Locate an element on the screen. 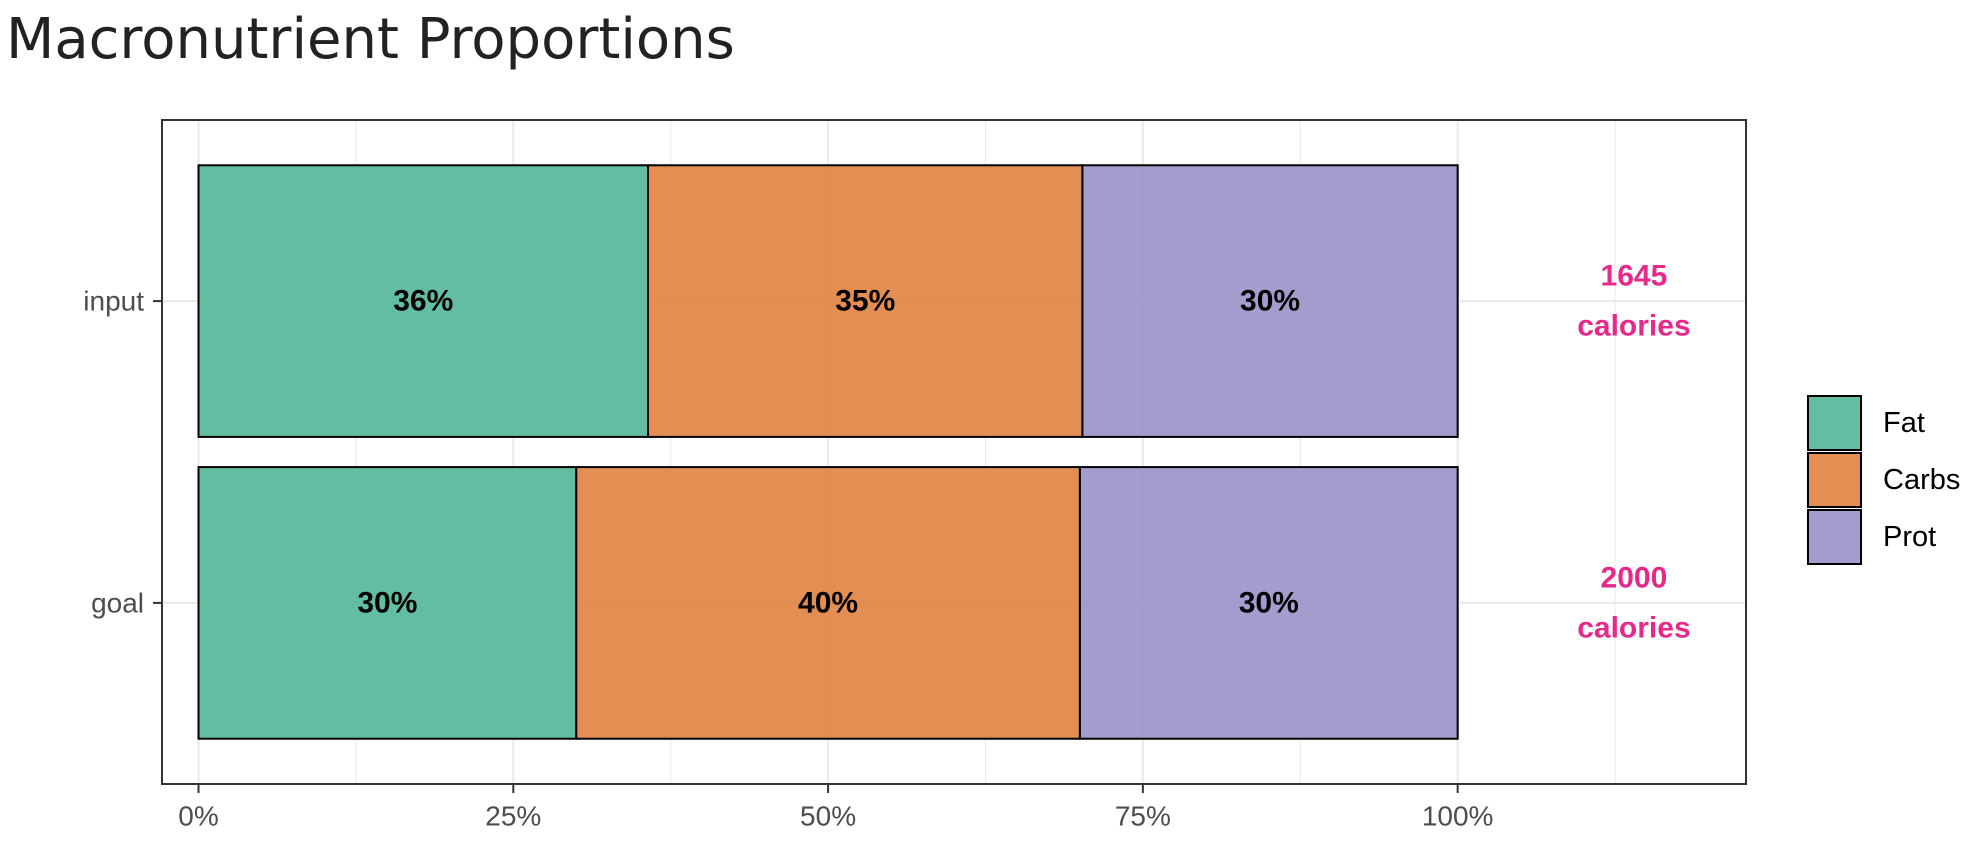 This screenshot has width=1984, height=844. y-axis-tick-label: goal is located at coordinates (117, 602).